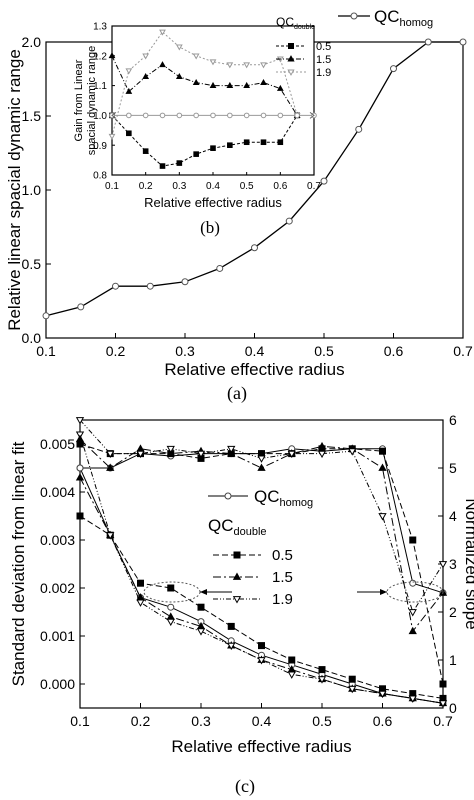  What do you see at coordinates (282, 555) in the screenshot?
I see `c-legend-label: 0.5` at bounding box center [282, 555].